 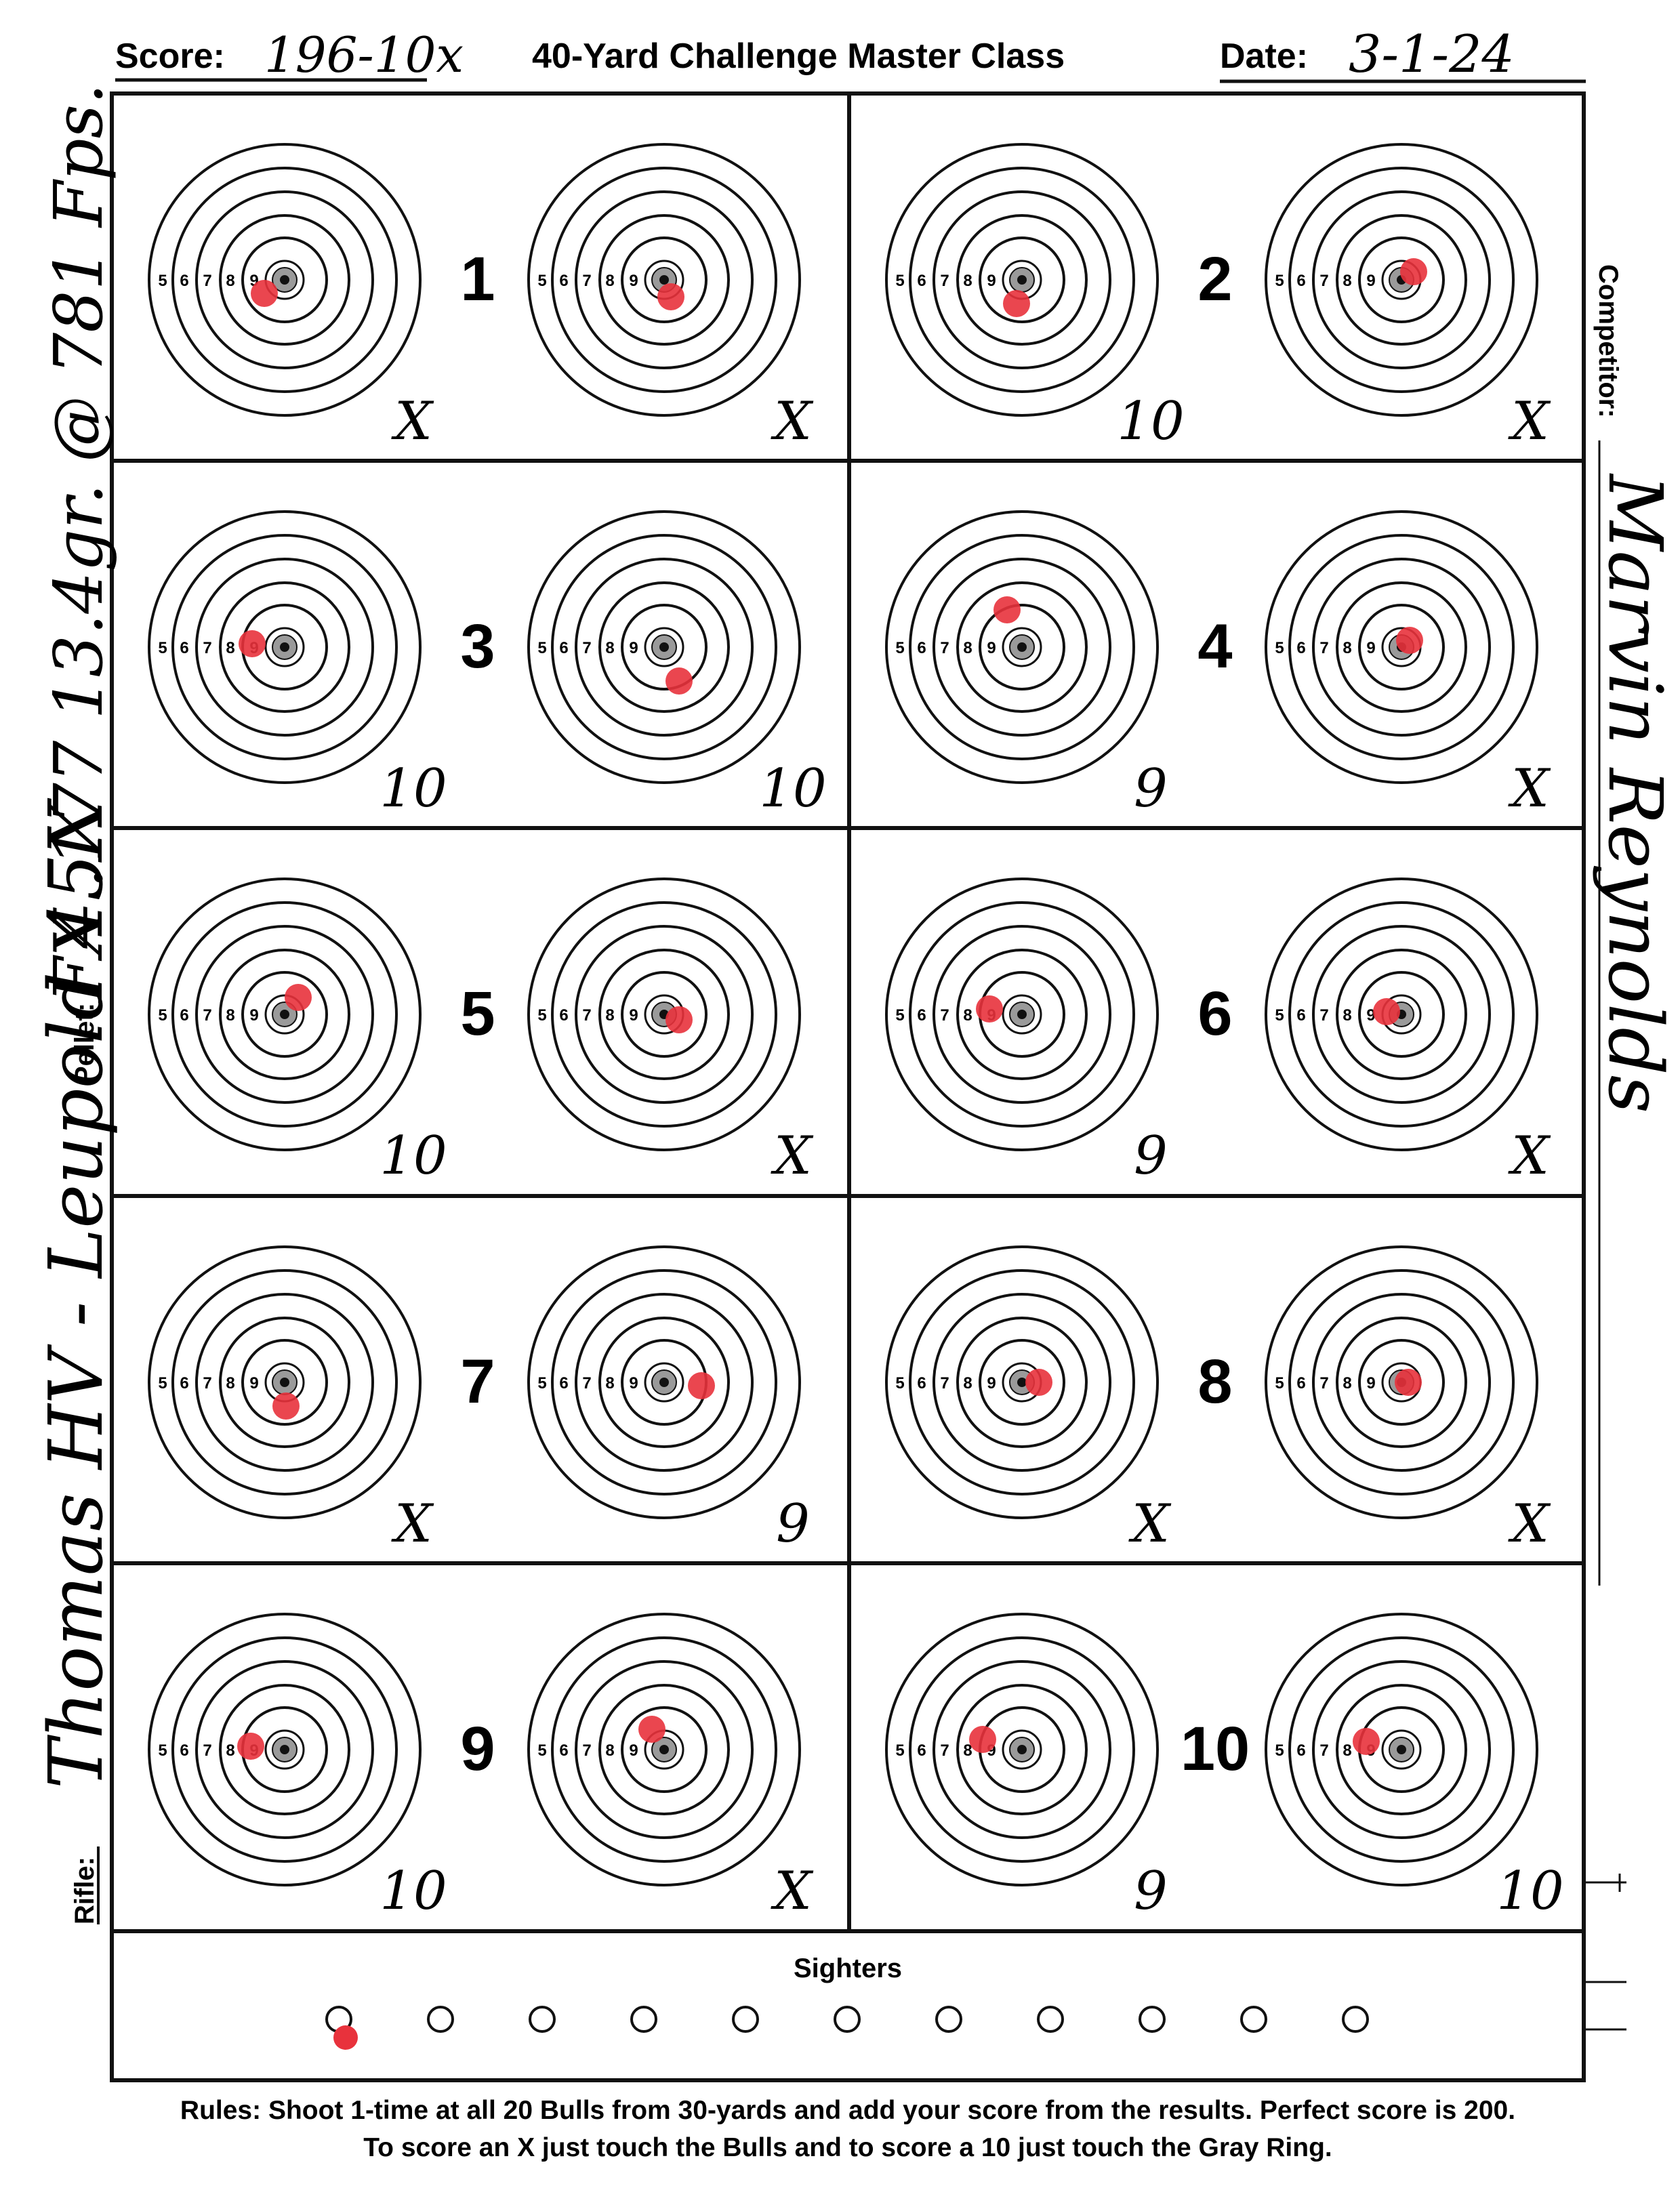 What do you see at coordinates (478, 646) in the screenshot?
I see `target-number: 3` at bounding box center [478, 646].